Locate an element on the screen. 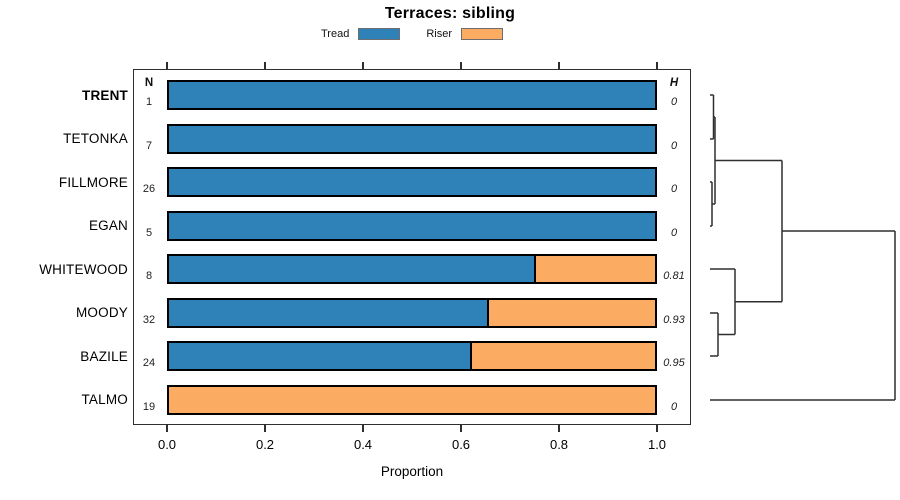 This screenshot has width=900, height=500. category-label: TETONKA is located at coordinates (95, 139).